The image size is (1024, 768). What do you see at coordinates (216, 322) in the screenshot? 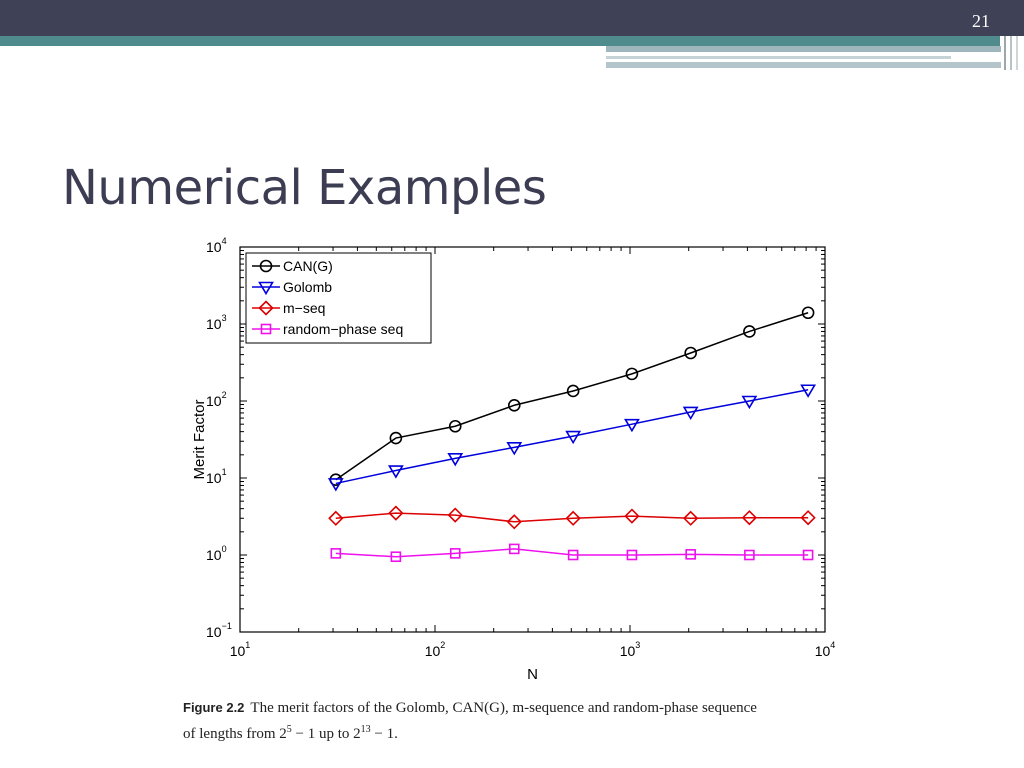
I see `y-tick-label: 10³` at bounding box center [216, 322].